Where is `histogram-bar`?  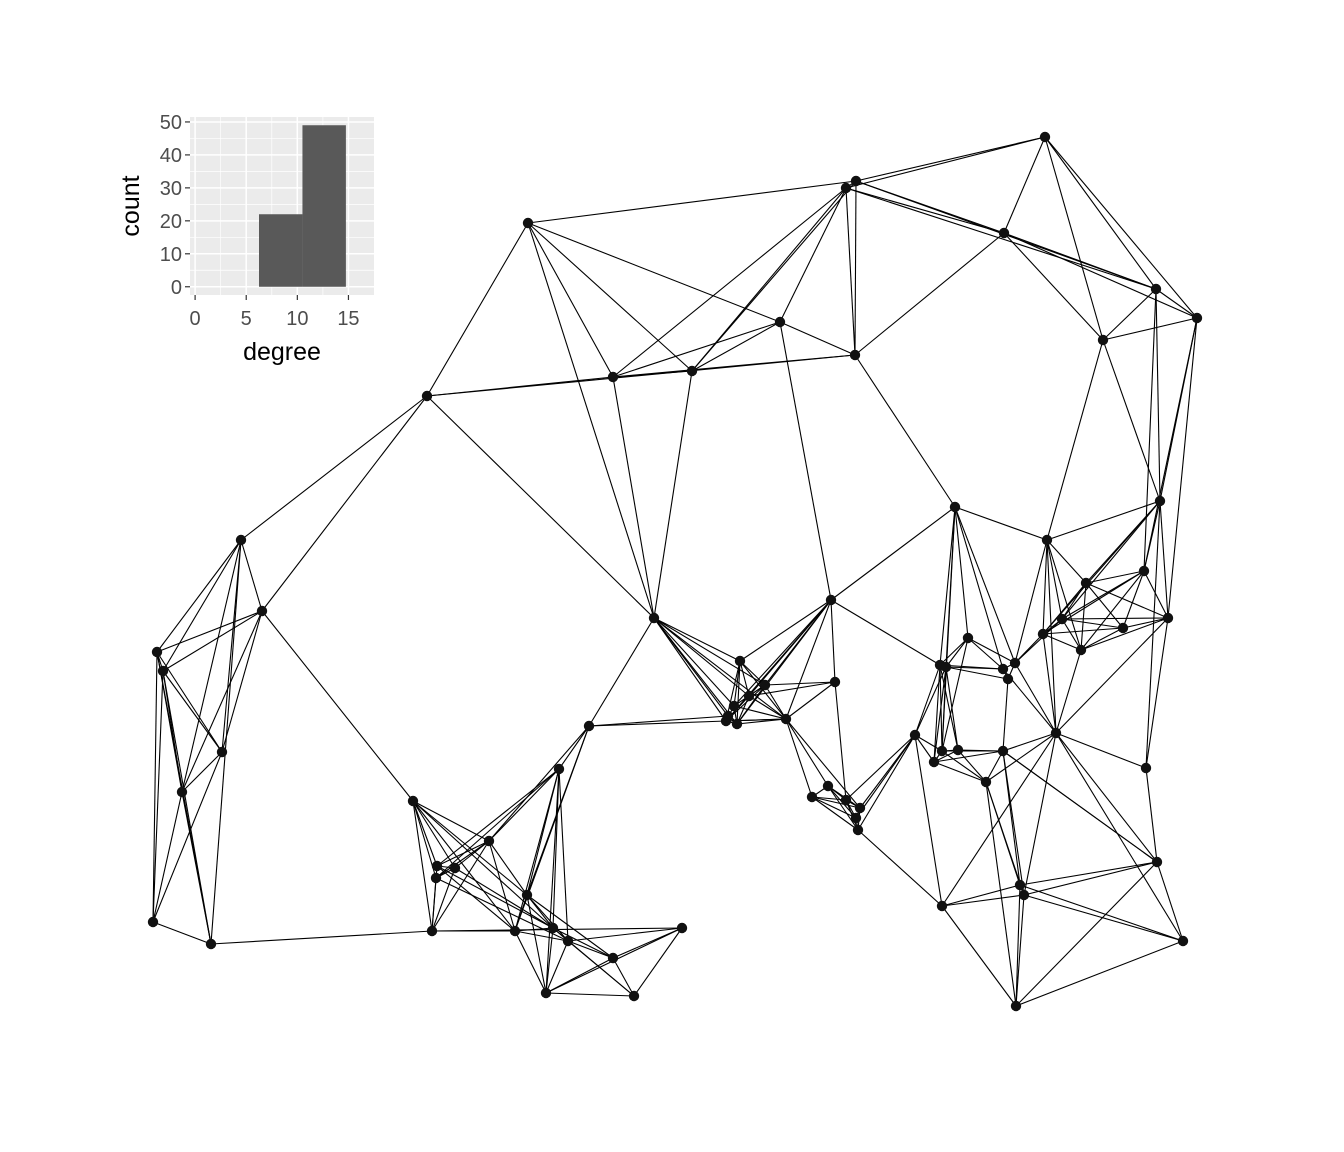 histogram-bar is located at coordinates (281, 250).